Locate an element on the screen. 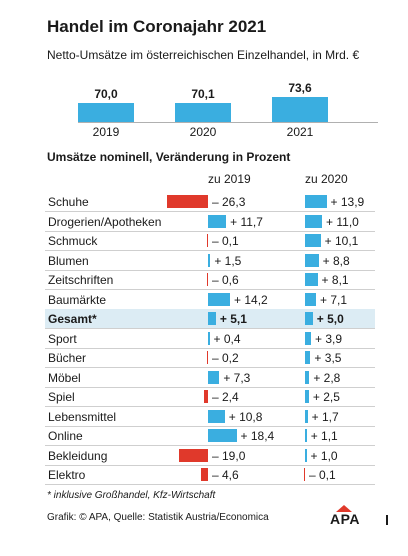 The height and width of the screenshot is (556, 408). row-category-label: Spiel is located at coordinates (61, 397).